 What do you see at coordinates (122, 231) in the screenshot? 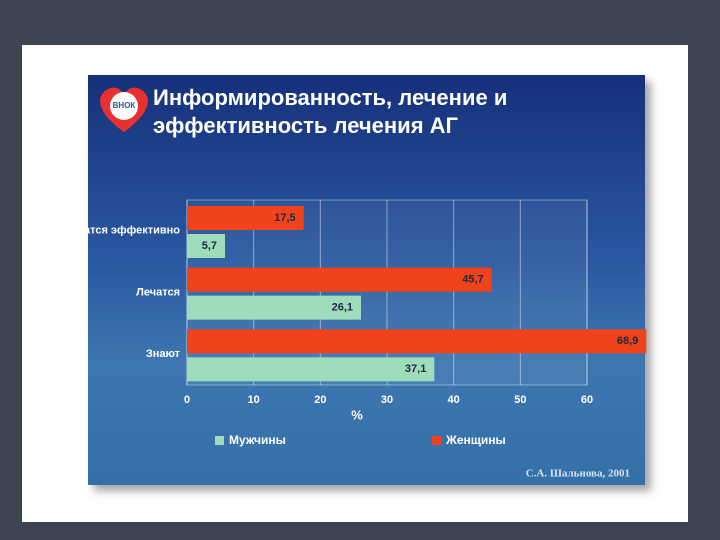
I see `category-label: Лечатся эффективно` at bounding box center [122, 231].